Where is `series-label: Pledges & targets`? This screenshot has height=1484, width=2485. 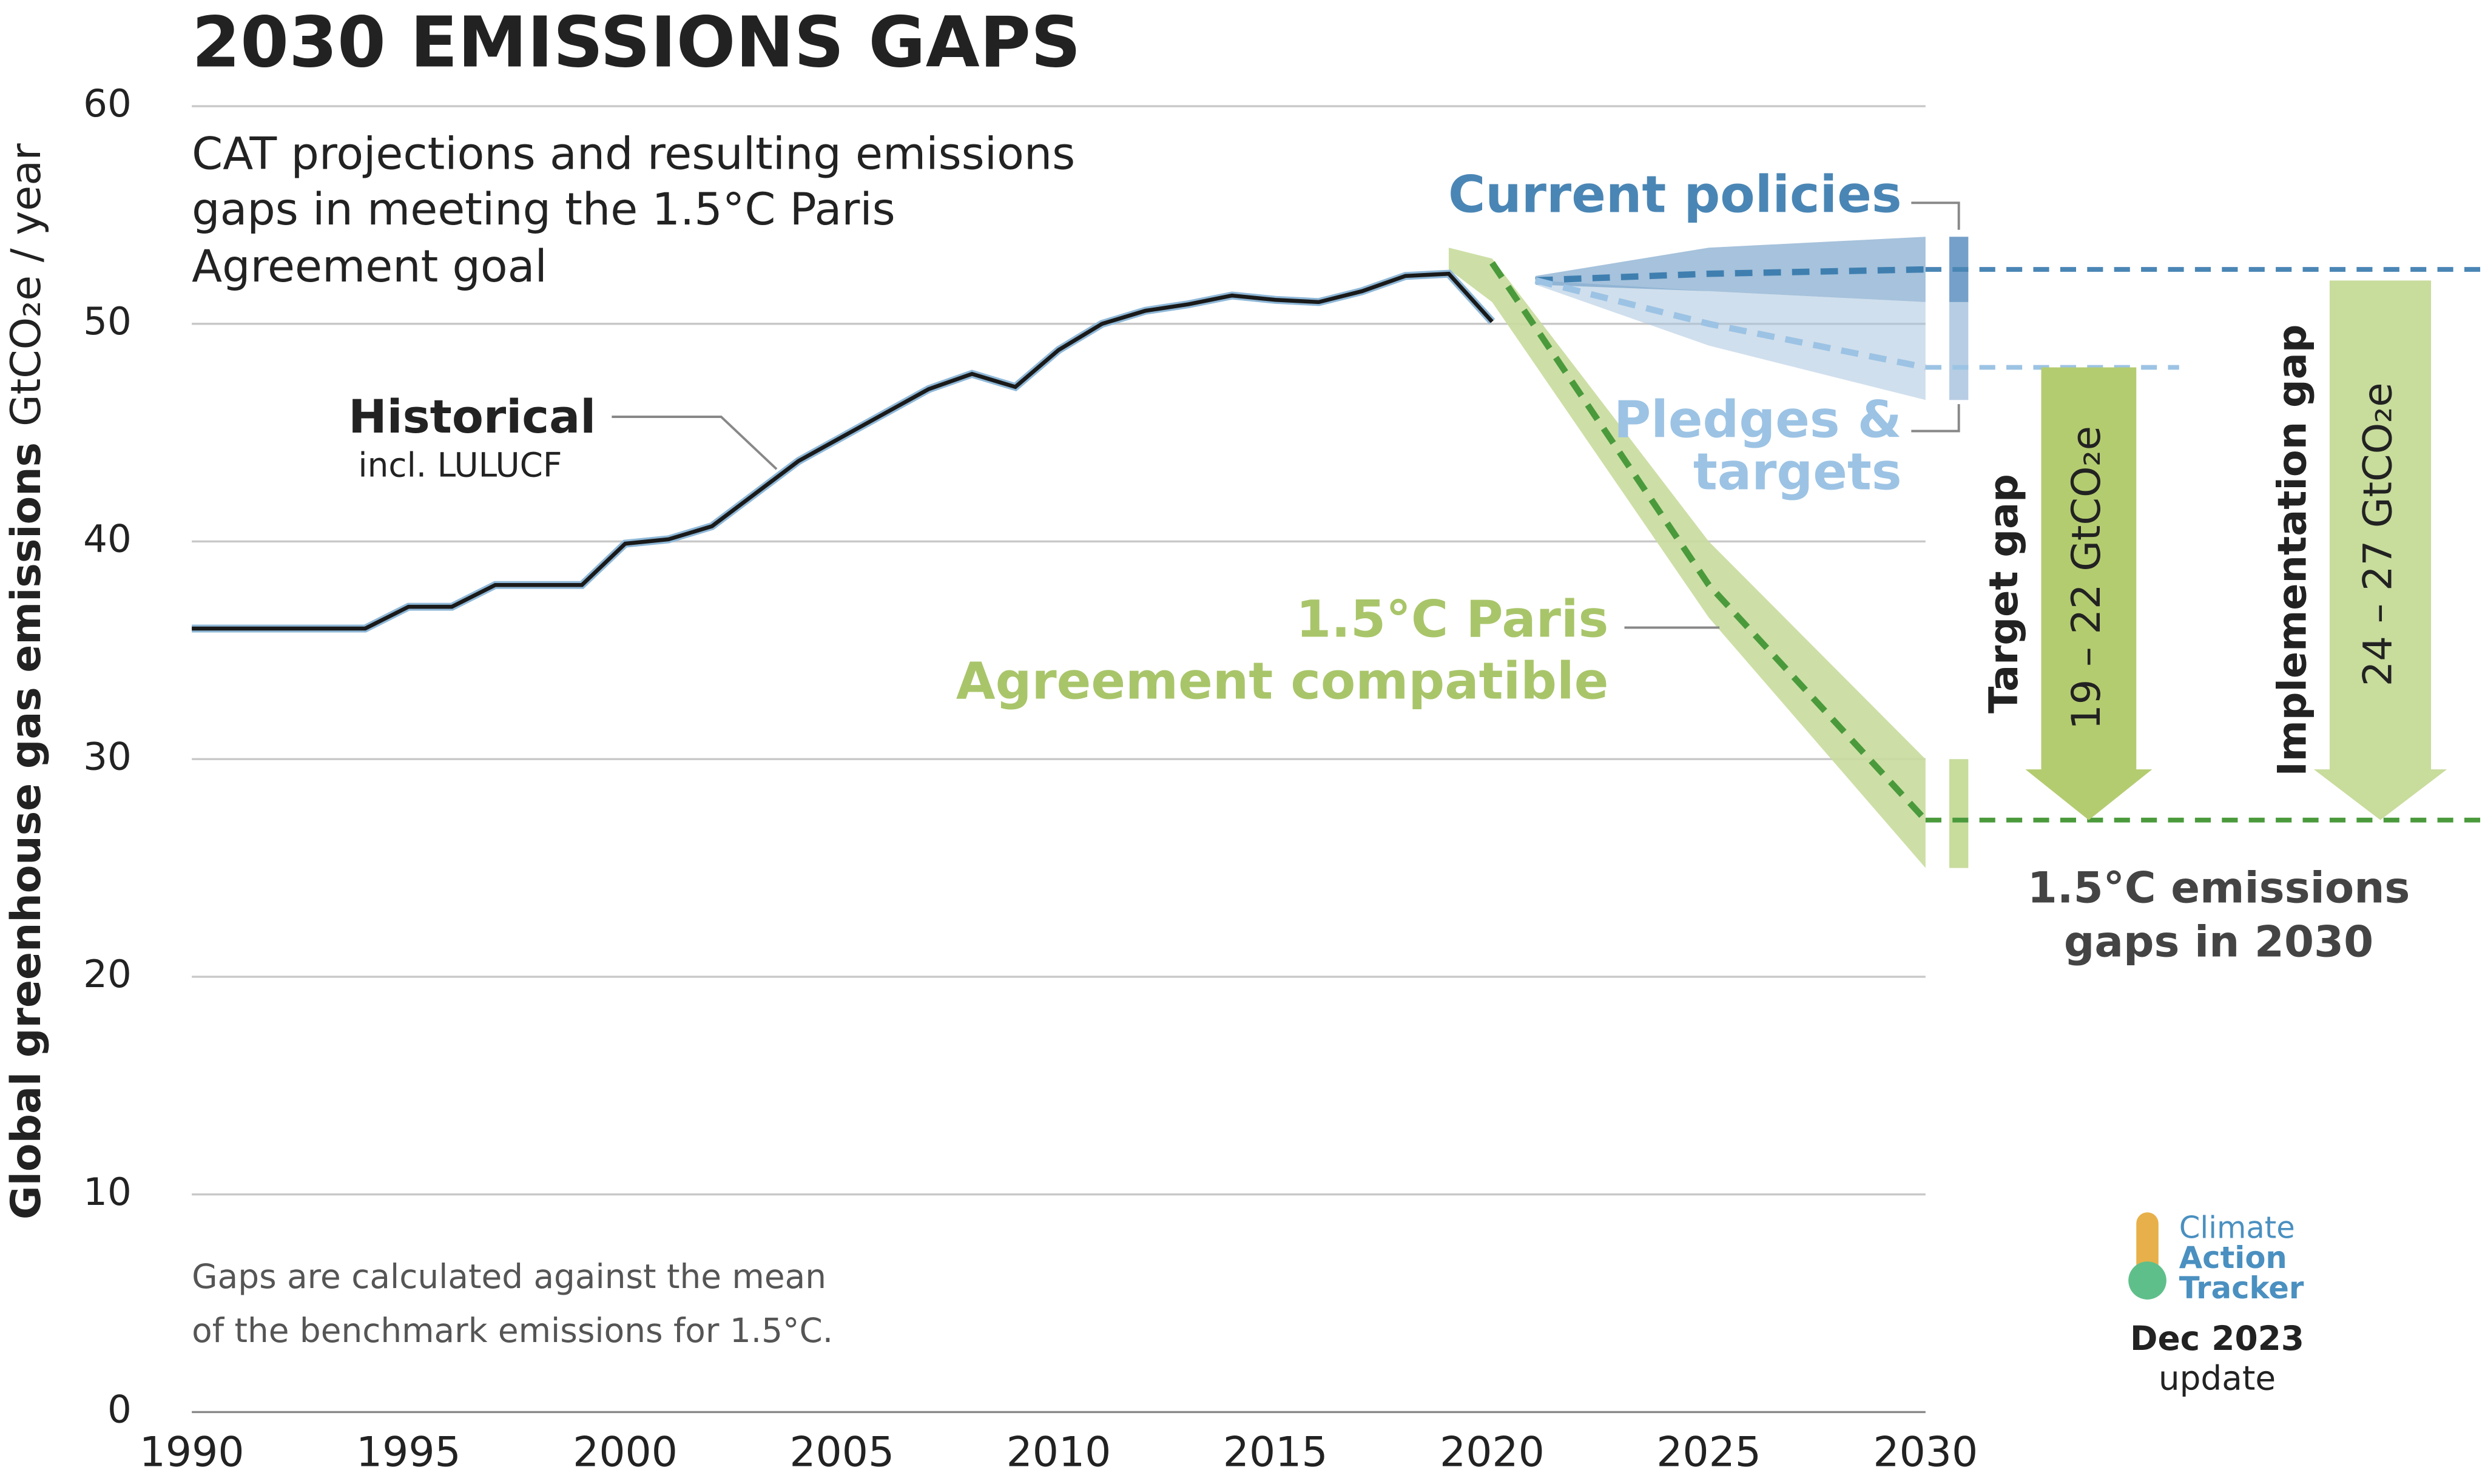
series-label: Pledges & targets is located at coordinates (1758, 445).